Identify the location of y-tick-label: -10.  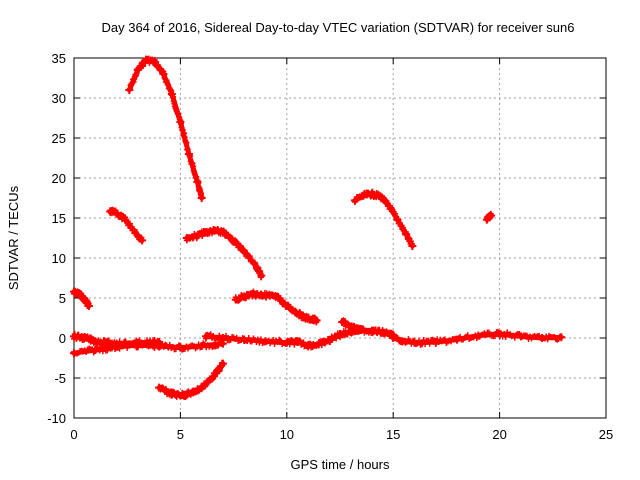
(56, 418).